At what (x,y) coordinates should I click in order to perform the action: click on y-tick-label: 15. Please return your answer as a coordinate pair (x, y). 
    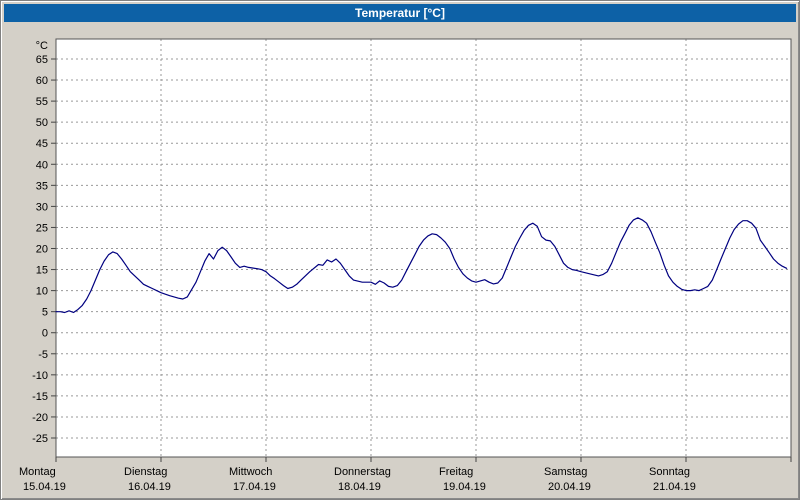
    Looking at the image, I should click on (42, 271).